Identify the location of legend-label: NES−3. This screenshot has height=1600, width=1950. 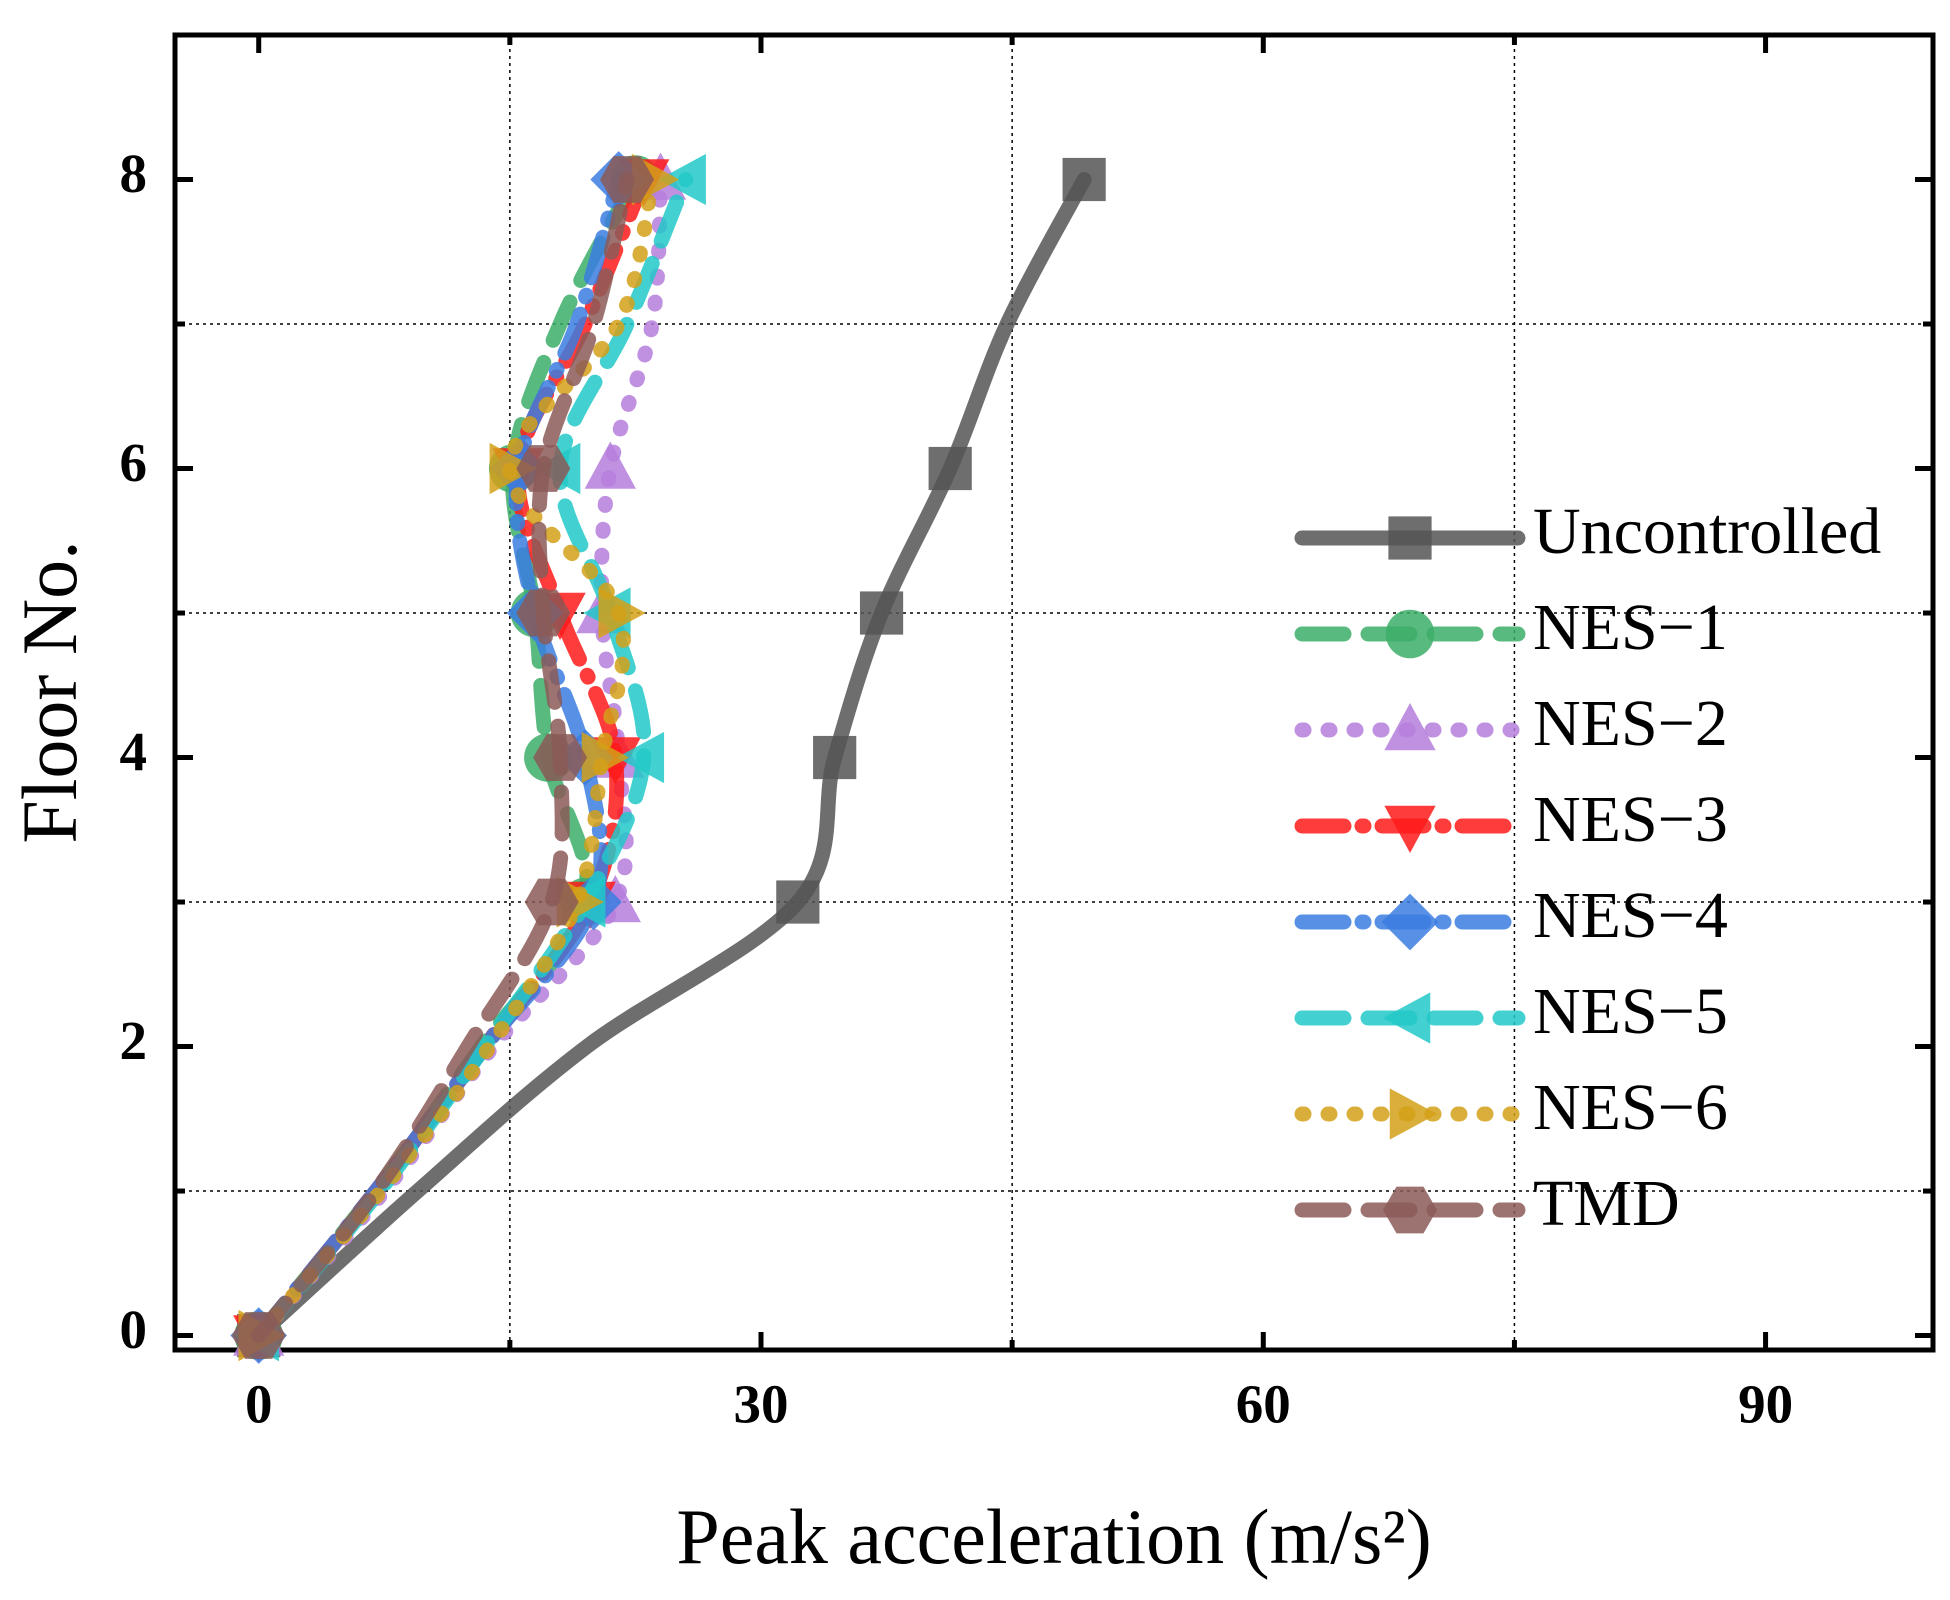
(1630, 819).